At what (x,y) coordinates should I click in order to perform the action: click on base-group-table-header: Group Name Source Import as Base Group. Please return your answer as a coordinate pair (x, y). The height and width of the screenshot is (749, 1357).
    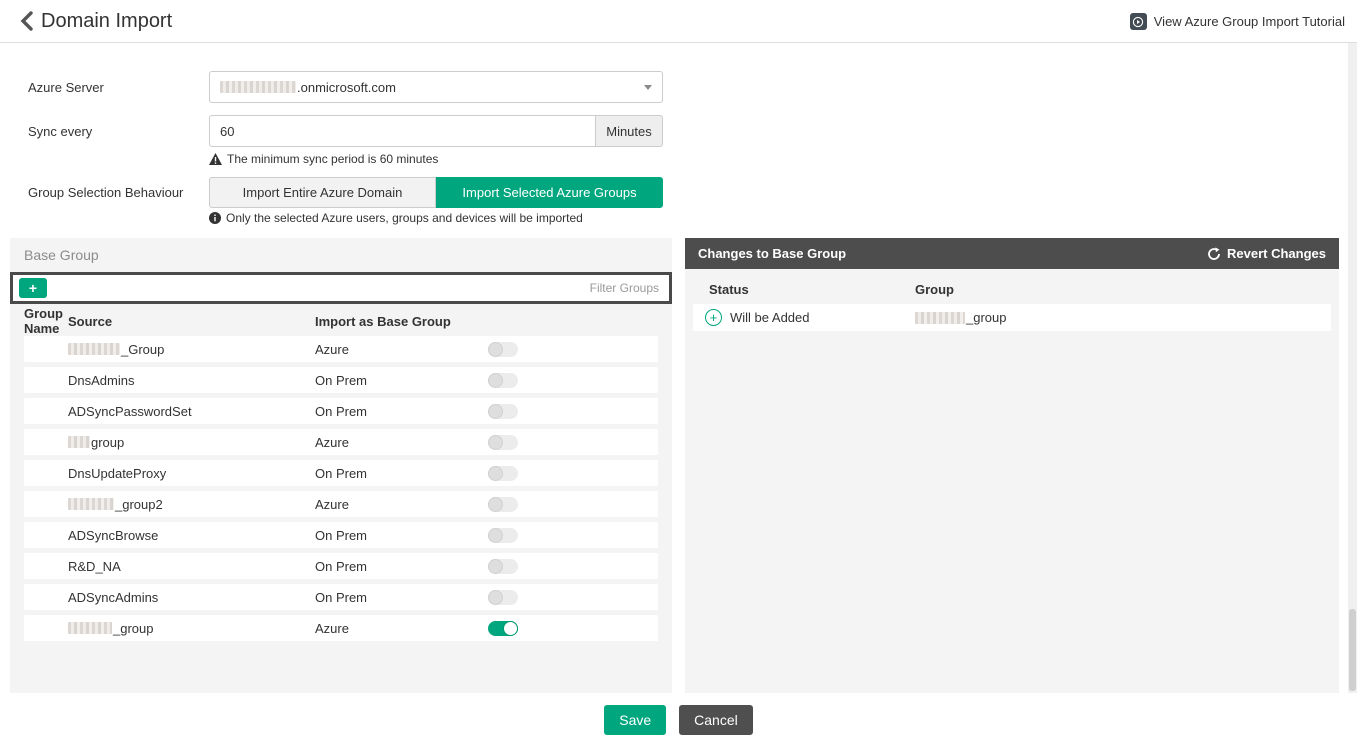
    Looking at the image, I should click on (341, 321).